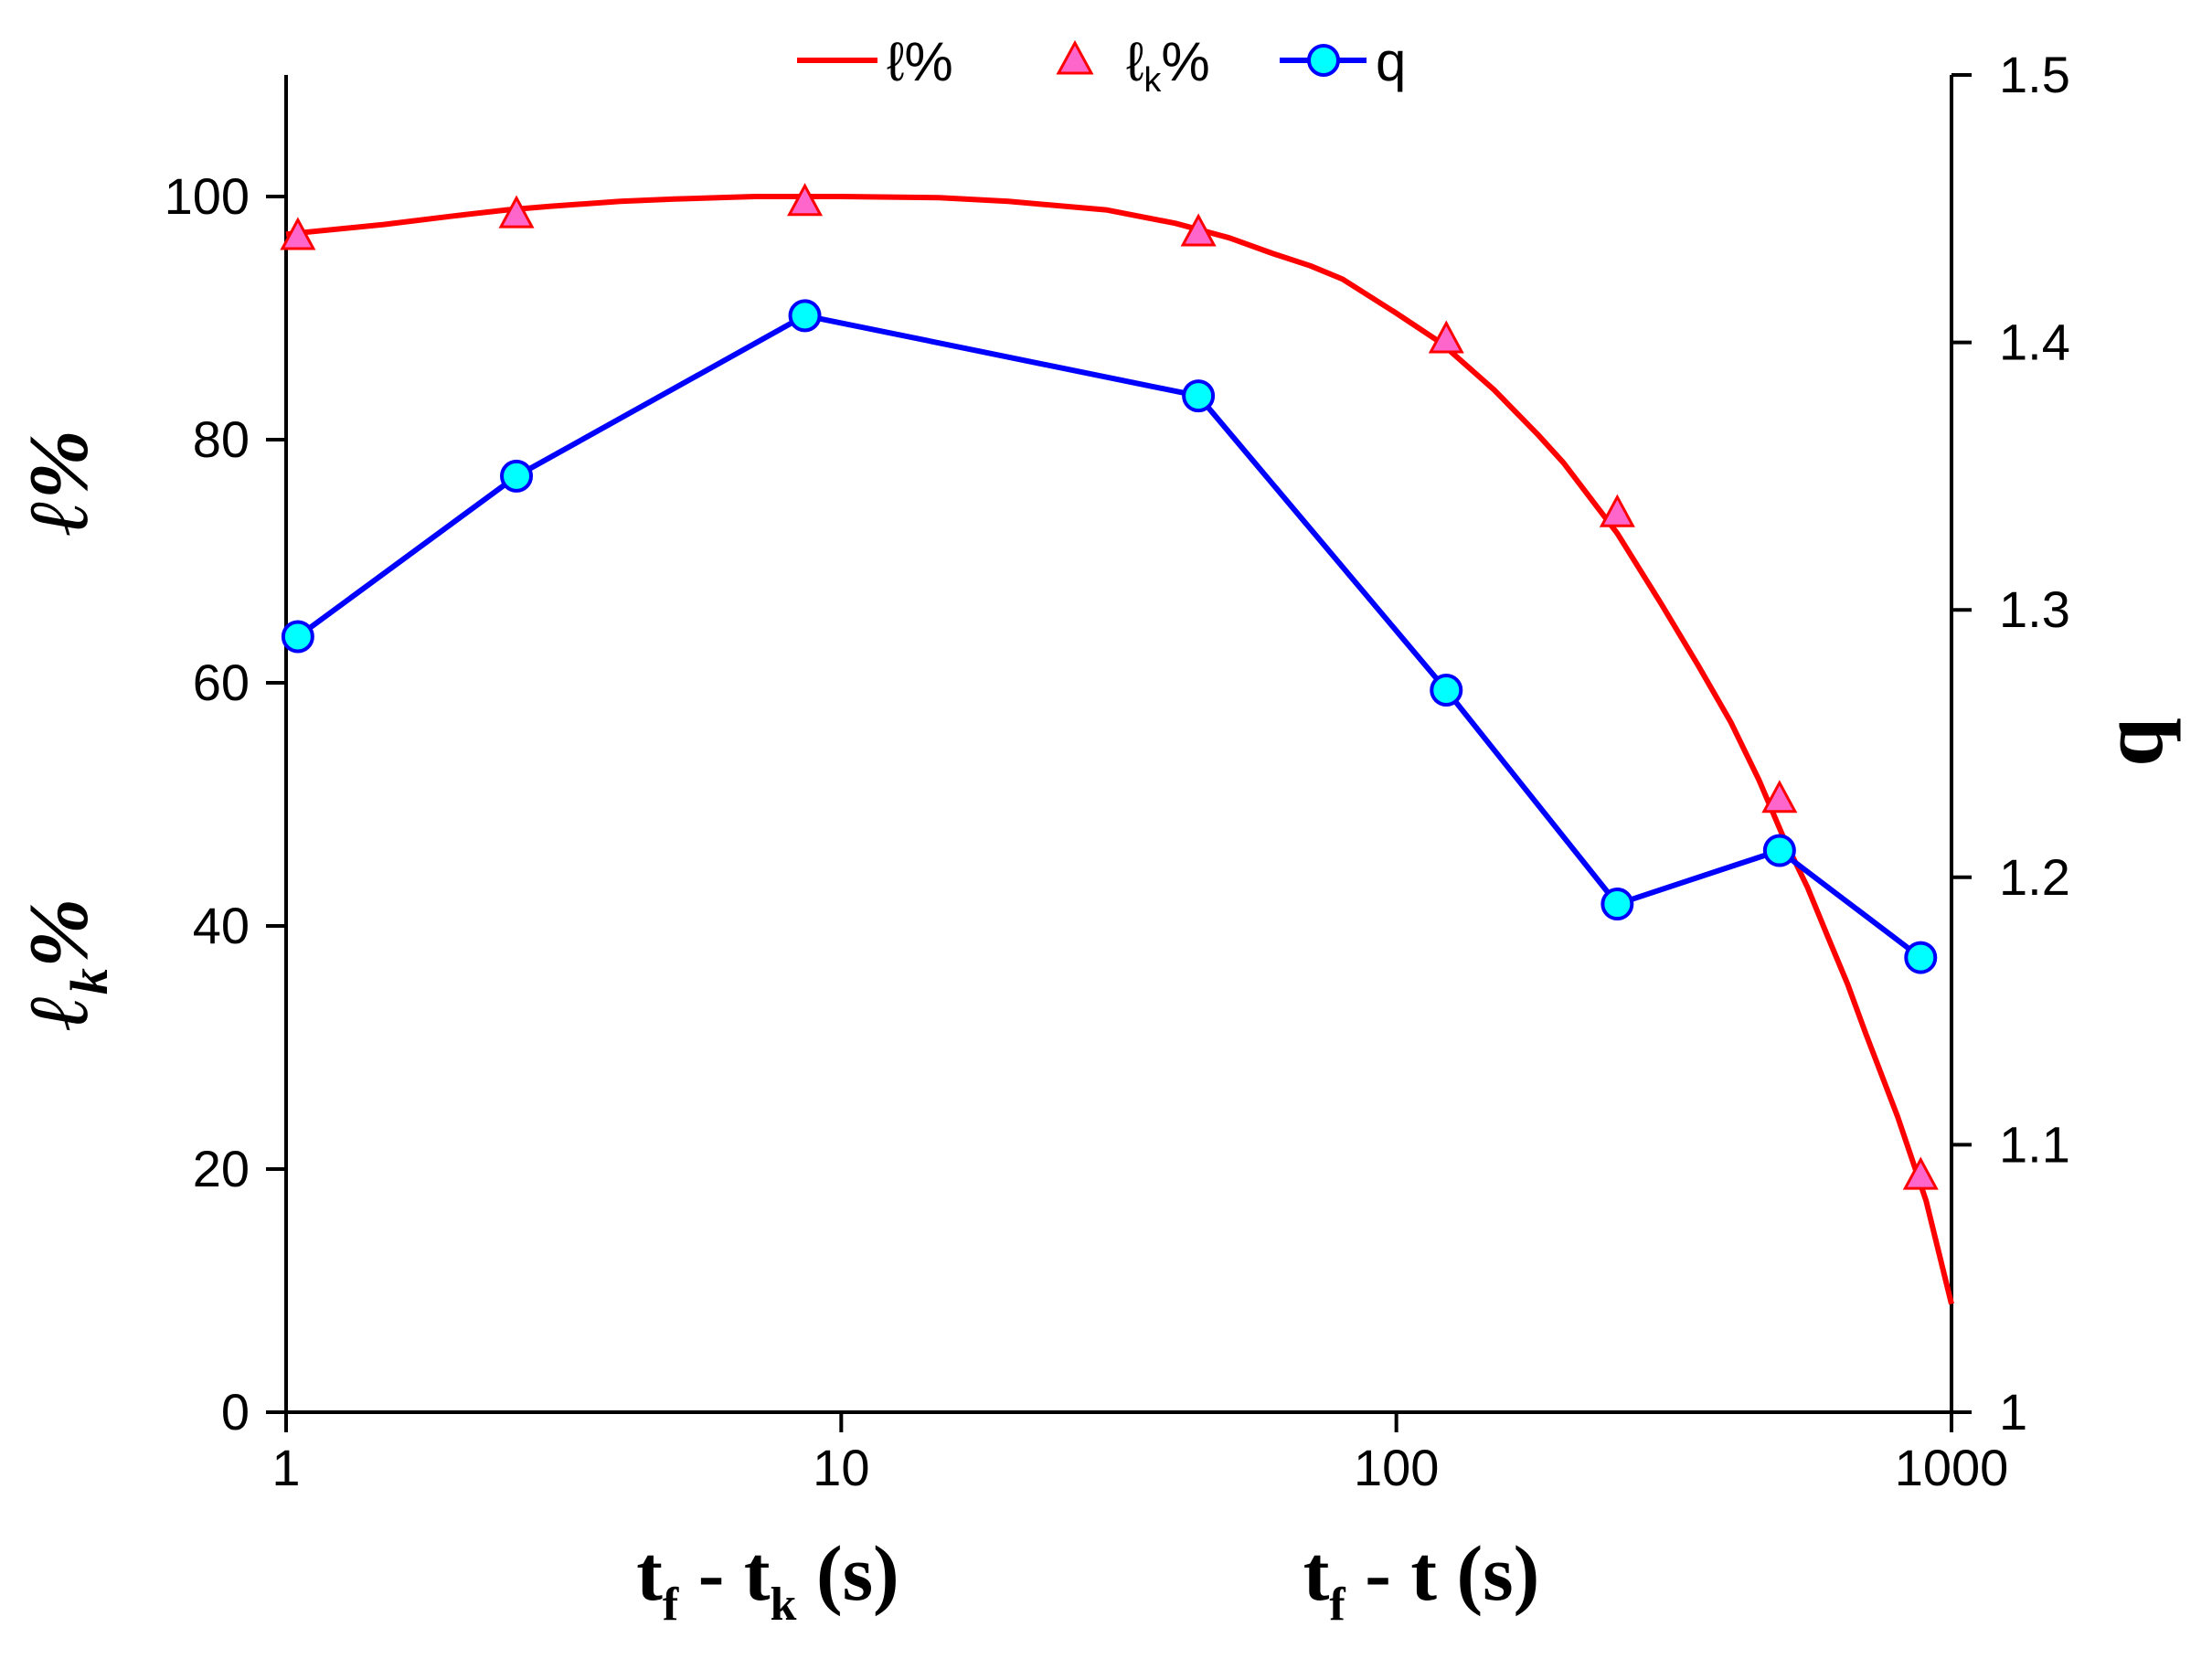 This screenshot has width=2212, height=1659. What do you see at coordinates (235, 1412) in the screenshot?
I see `y-left-tick-label: 0` at bounding box center [235, 1412].